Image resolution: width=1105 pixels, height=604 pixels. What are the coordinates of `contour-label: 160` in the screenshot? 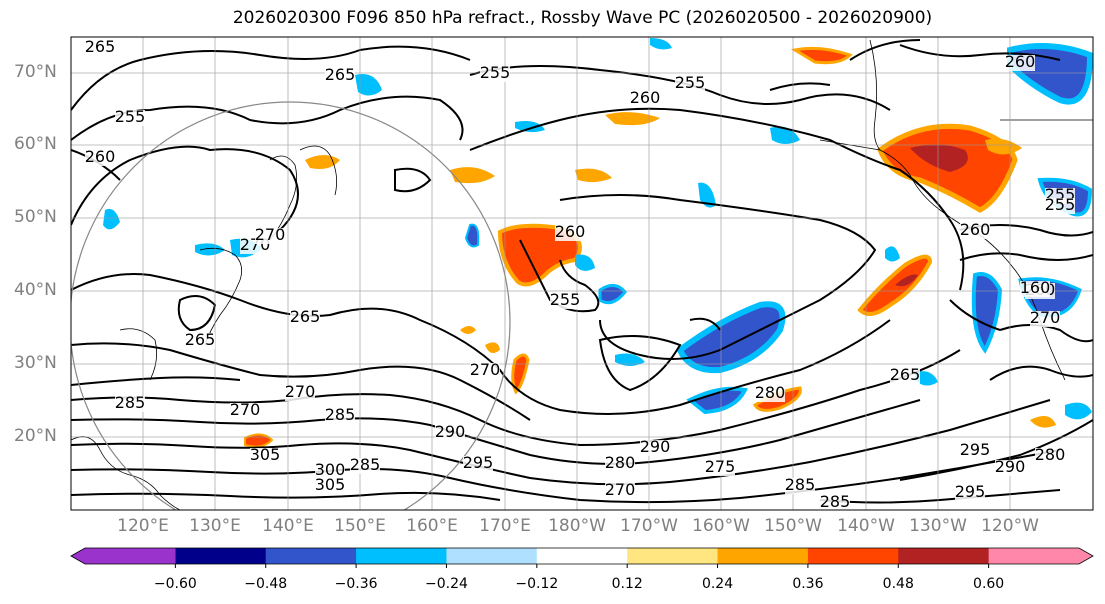 It's located at (1035, 287).